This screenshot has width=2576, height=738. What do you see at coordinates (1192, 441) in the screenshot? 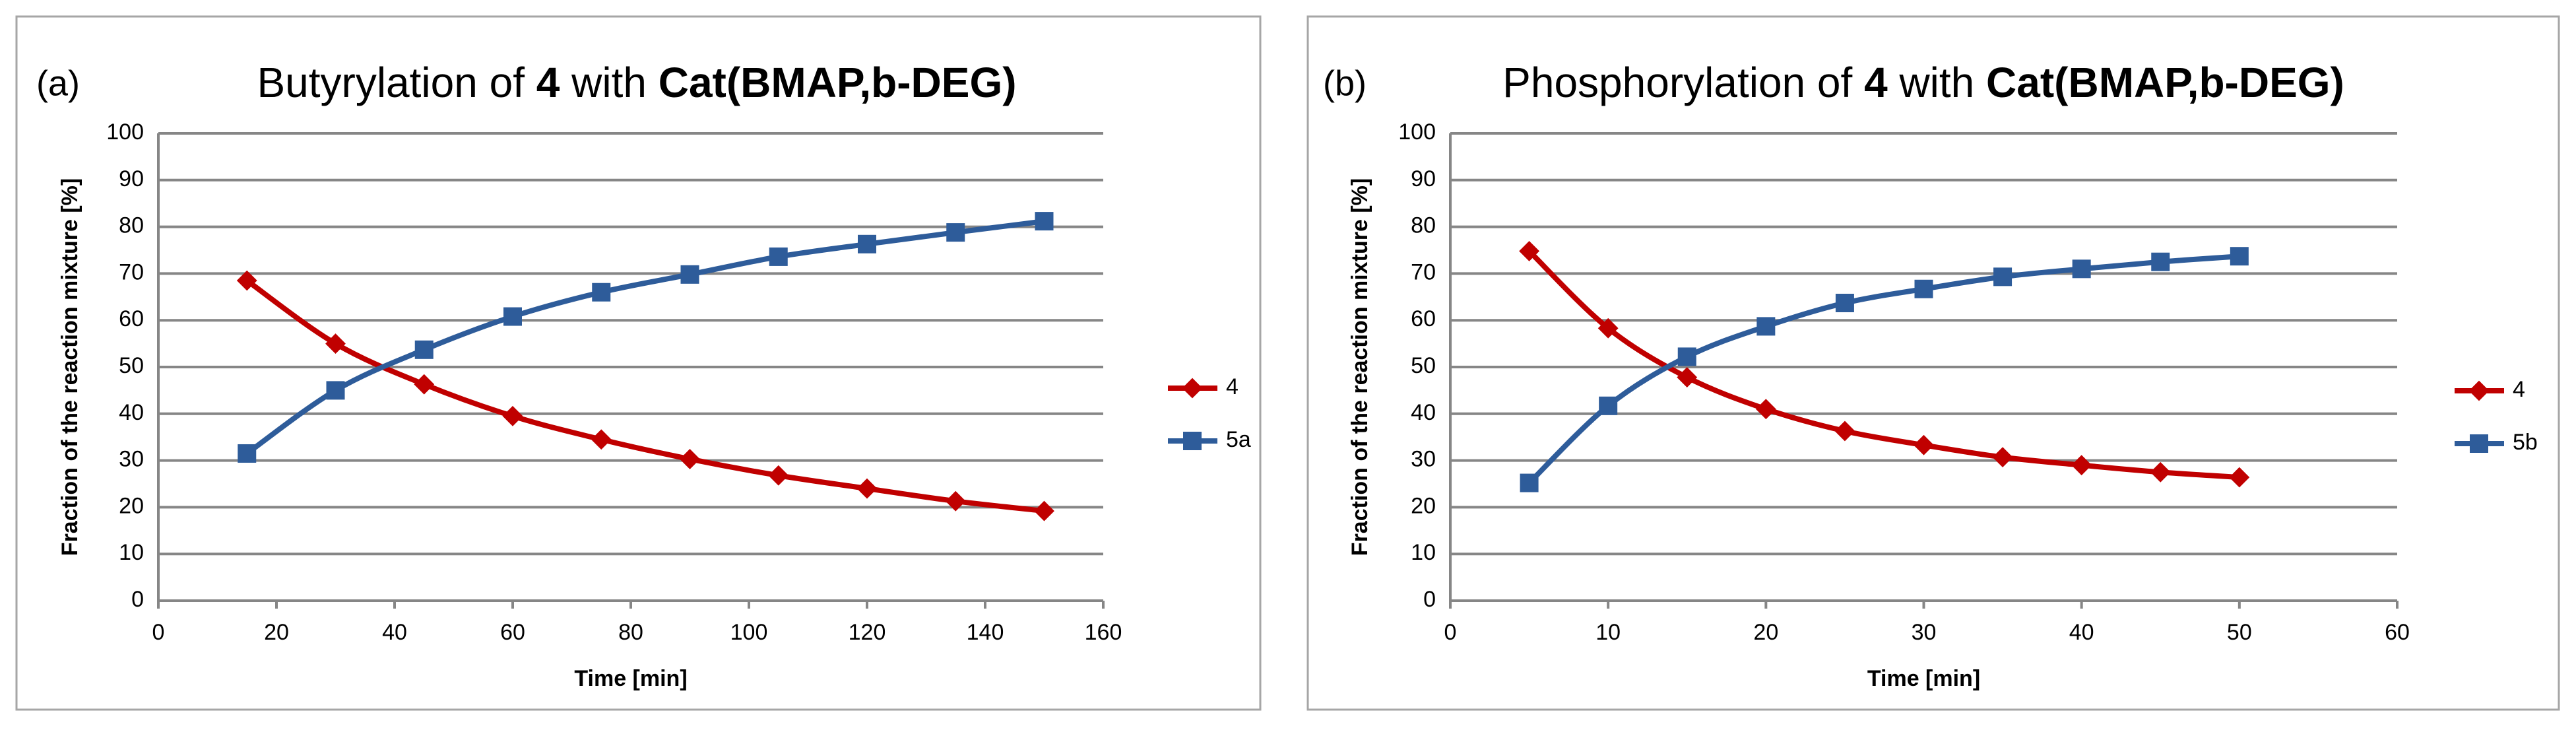
I see `legend-marker-5a` at bounding box center [1192, 441].